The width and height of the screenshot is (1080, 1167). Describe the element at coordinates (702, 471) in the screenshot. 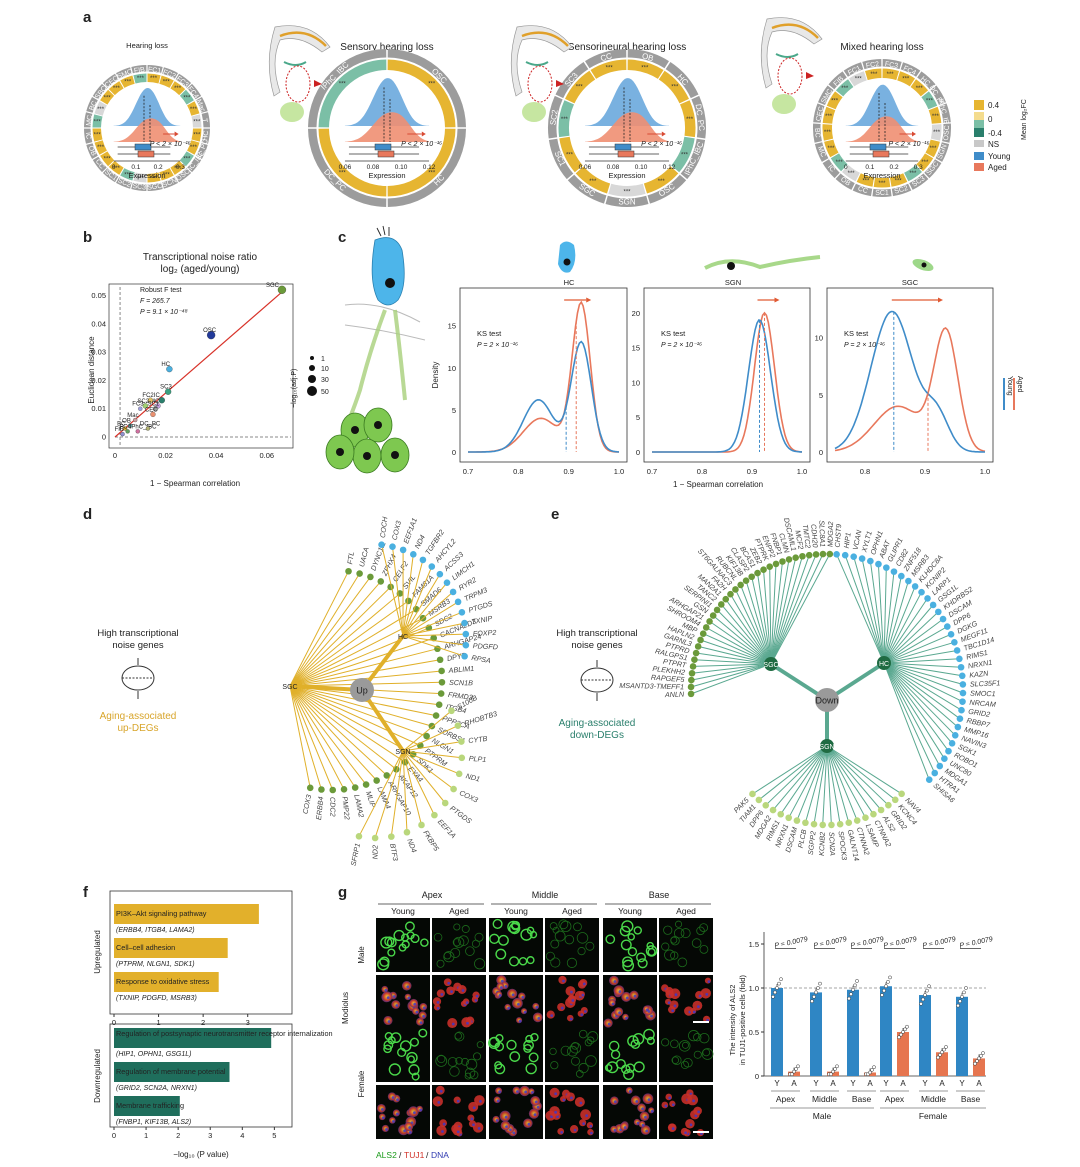

I see `c-xtick: 0.8` at that location.